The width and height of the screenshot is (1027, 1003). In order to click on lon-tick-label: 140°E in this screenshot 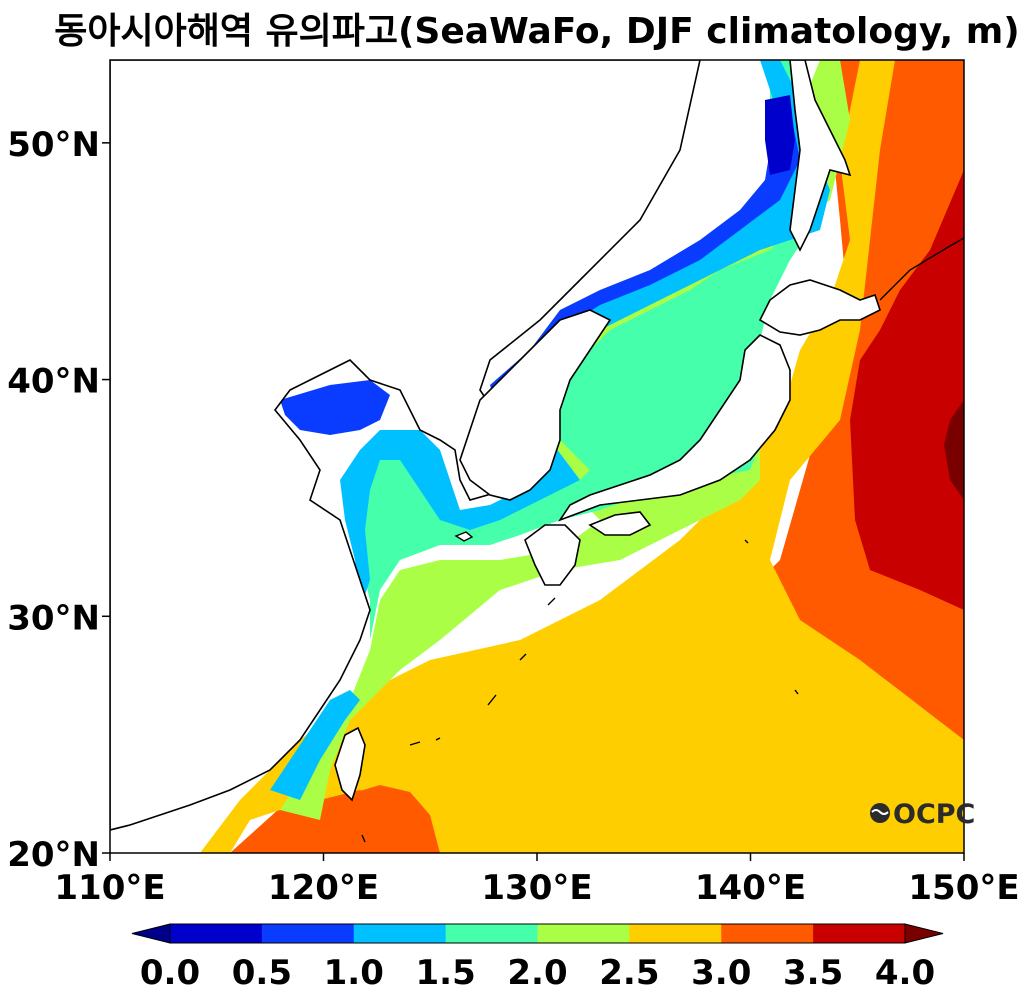, I will do `click(750, 888)`.